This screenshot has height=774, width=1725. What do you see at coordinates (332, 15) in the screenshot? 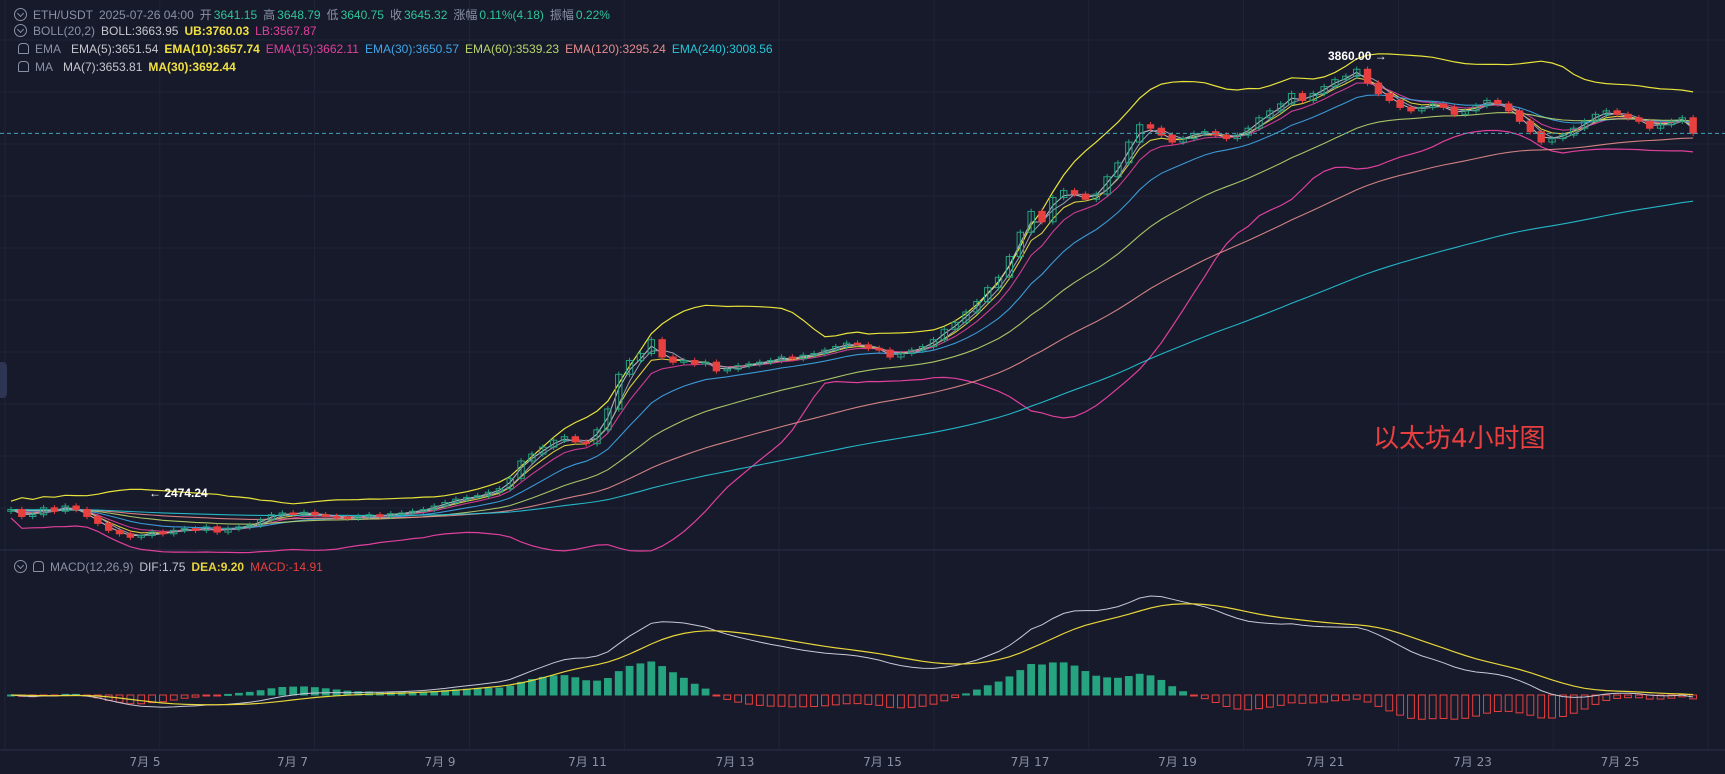
I see `low-label: 低` at bounding box center [332, 15].